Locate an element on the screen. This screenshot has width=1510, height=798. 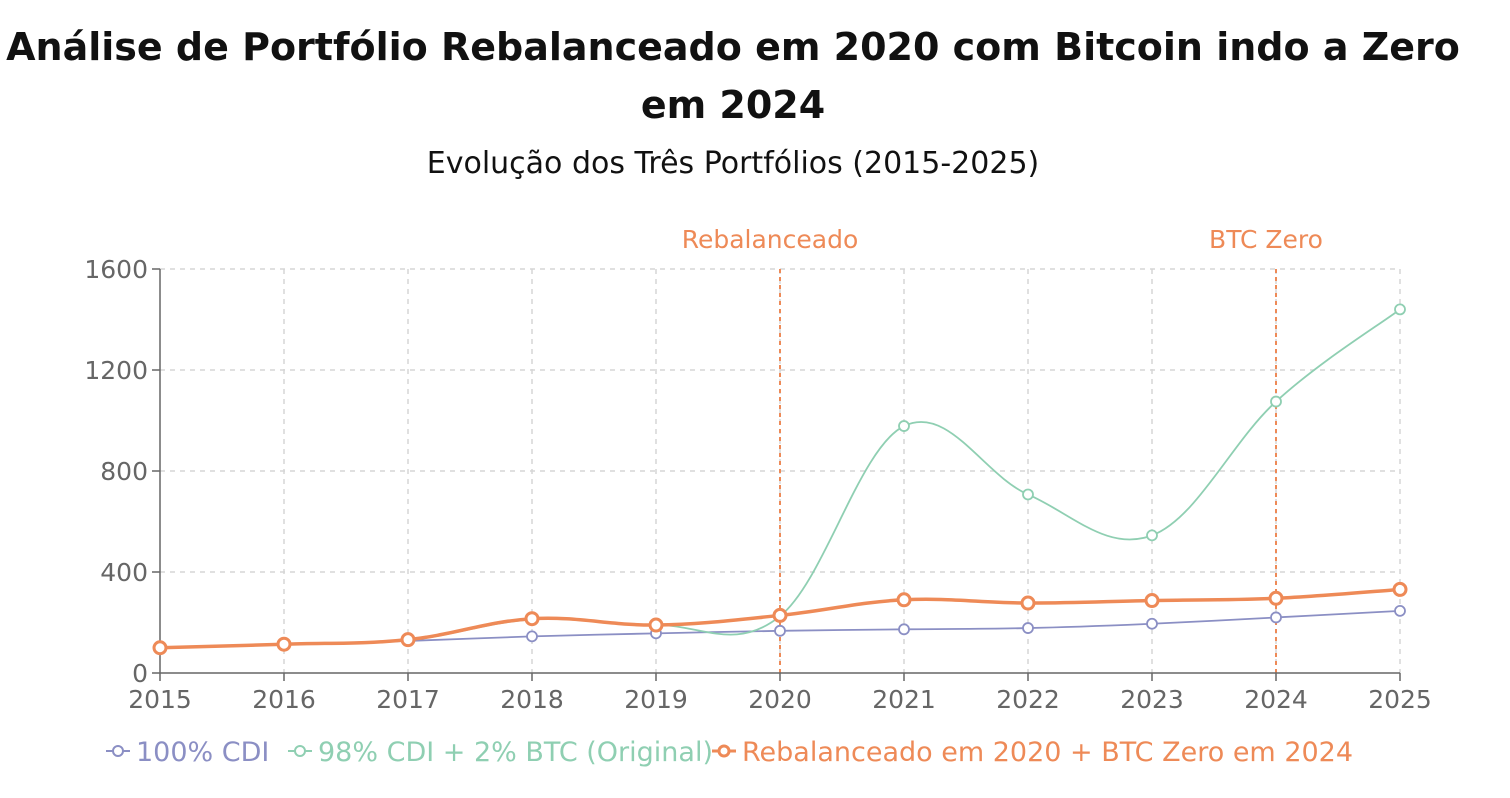
legend-label: 100% CDI is located at coordinates (202, 752).